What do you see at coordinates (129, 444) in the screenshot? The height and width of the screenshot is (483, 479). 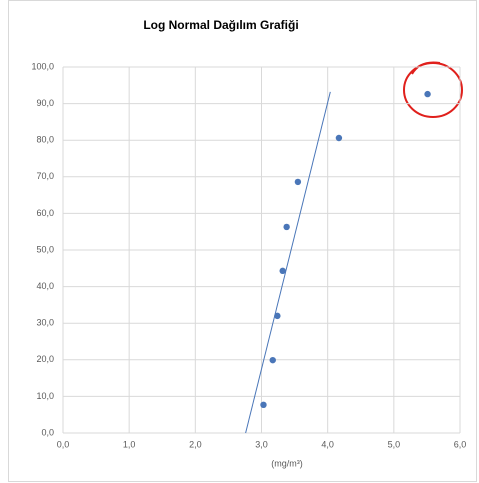 I see `x-tick-label: 1,0` at bounding box center [129, 444].